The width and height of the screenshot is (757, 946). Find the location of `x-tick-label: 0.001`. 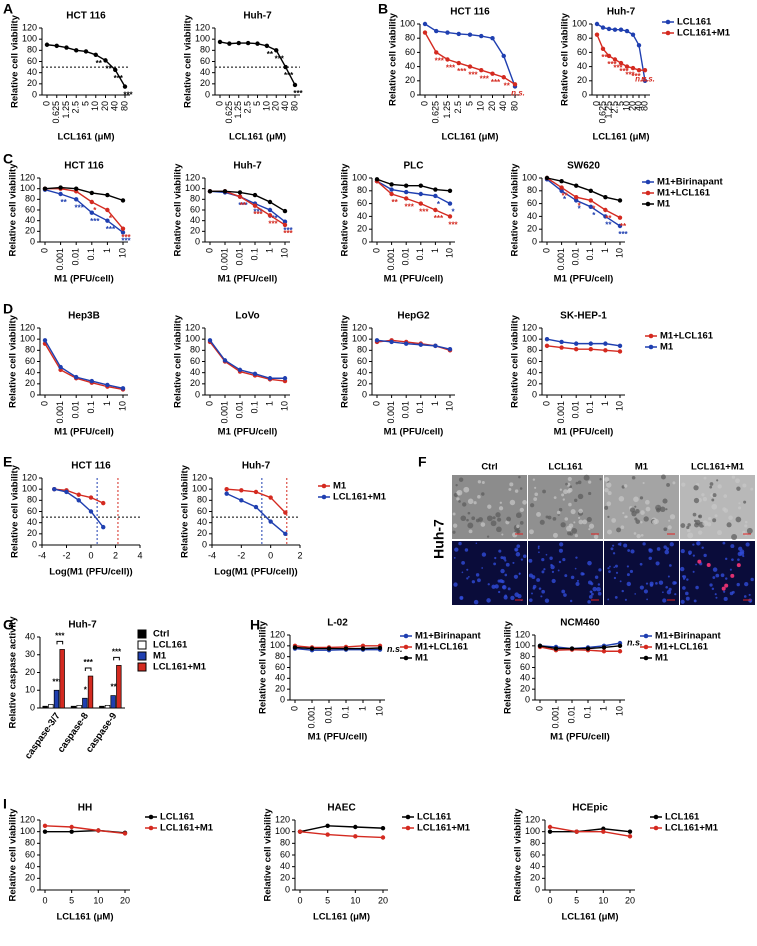

x-tick-label: 0.001 is located at coordinates (391, 412).